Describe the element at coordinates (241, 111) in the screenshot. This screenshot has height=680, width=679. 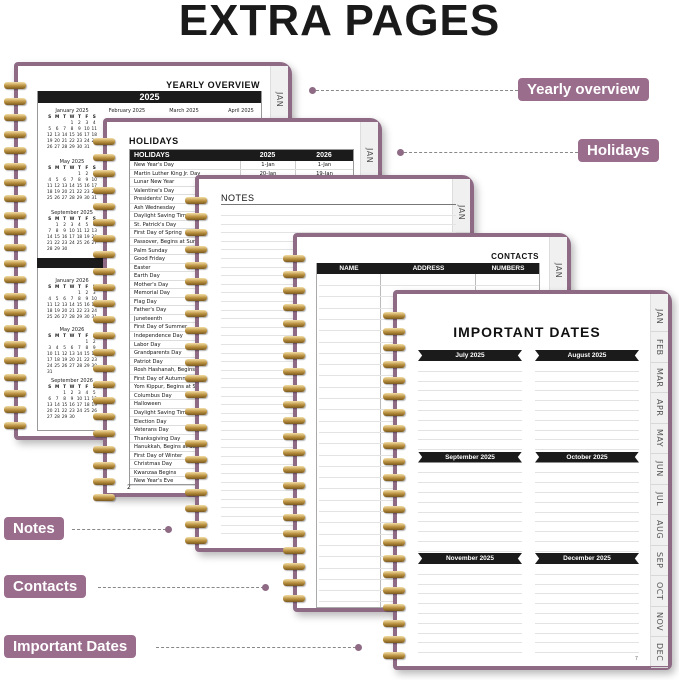
I see `month-title: April 2025` at that location.